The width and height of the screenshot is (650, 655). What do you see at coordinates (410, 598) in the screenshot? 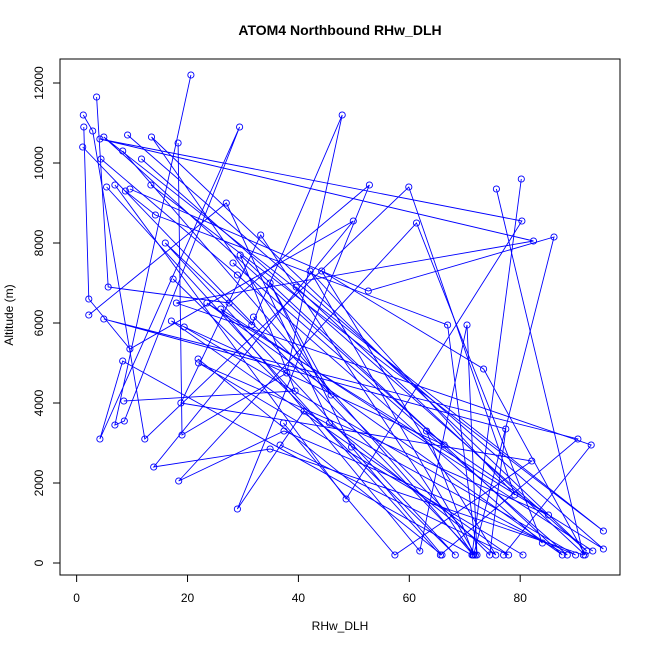
I see `x-tick-label: 60` at bounding box center [410, 598].